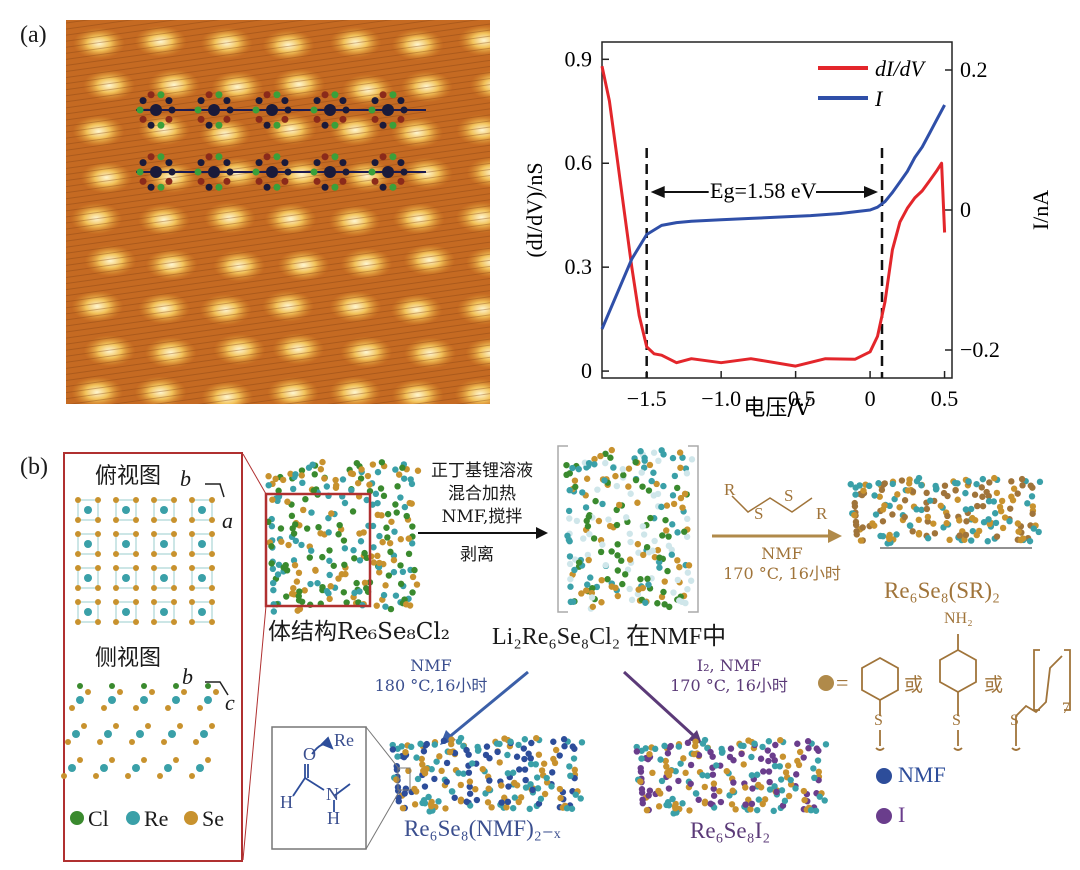 The height and width of the screenshot is (870, 1080). I want to click on side-view-label: 侧视图, so click(128, 658).